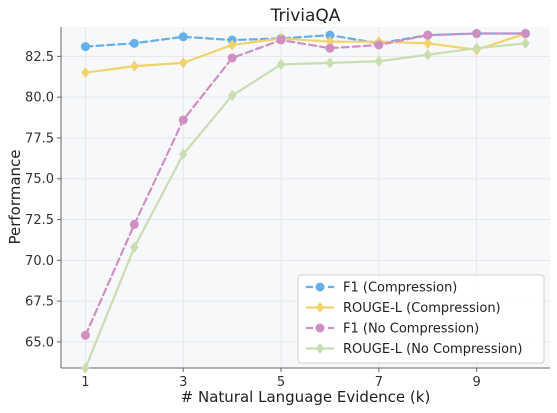  I want to click on x-axis-title: # Natural Language Evidence (k), so click(306, 397).